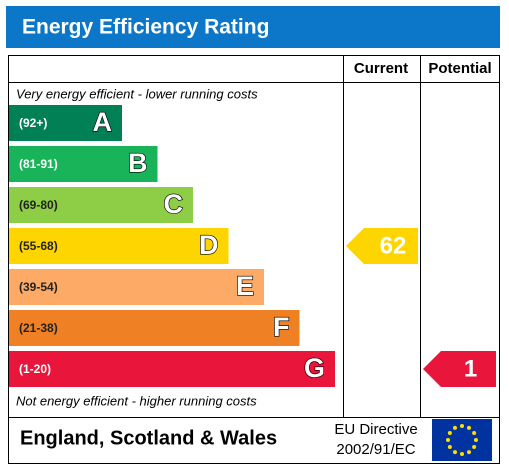 The height and width of the screenshot is (472, 509). I want to click on potential-rating, so click(459, 369).